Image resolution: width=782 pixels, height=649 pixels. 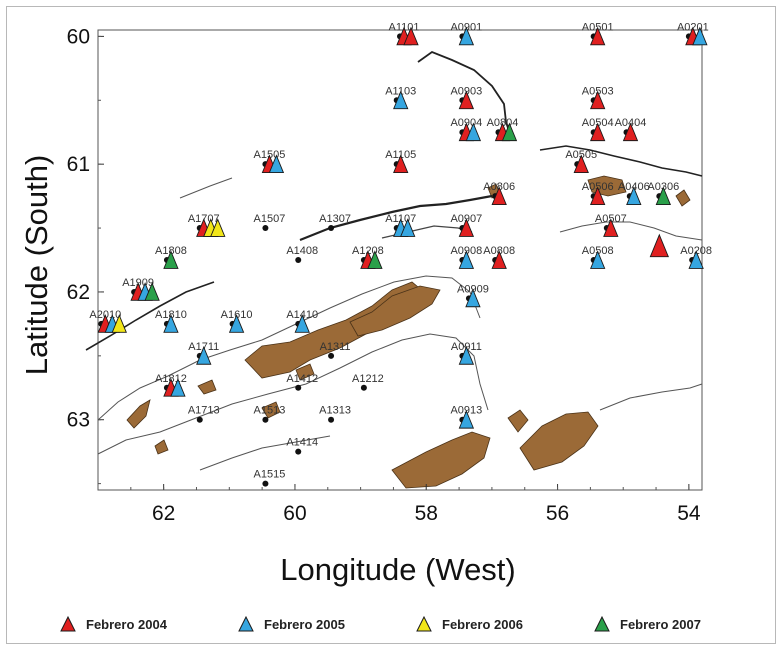 I want to click on station-label: A1414, so click(x=302, y=443).